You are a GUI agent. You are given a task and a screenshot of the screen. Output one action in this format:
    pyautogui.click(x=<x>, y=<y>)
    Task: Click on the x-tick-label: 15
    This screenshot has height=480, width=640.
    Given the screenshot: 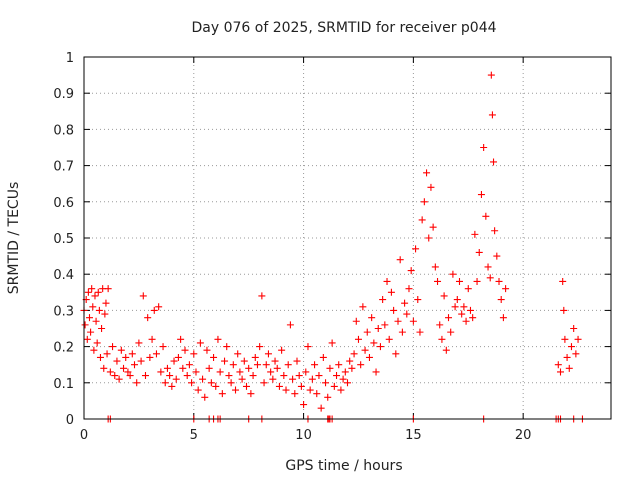 What is the action you would take?
    pyautogui.click(x=413, y=435)
    